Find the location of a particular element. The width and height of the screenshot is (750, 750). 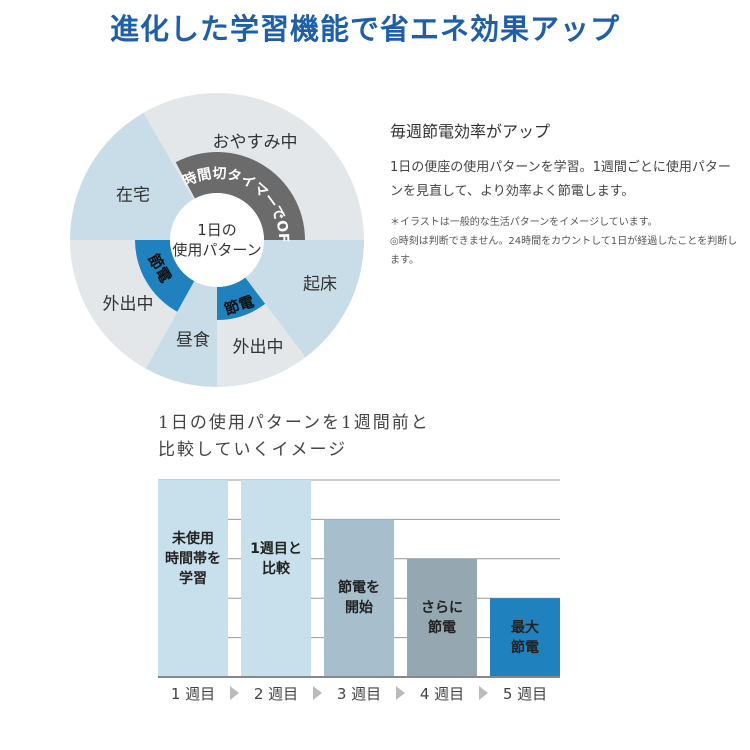

bar-label-line: さらに is located at coordinates (442, 607).